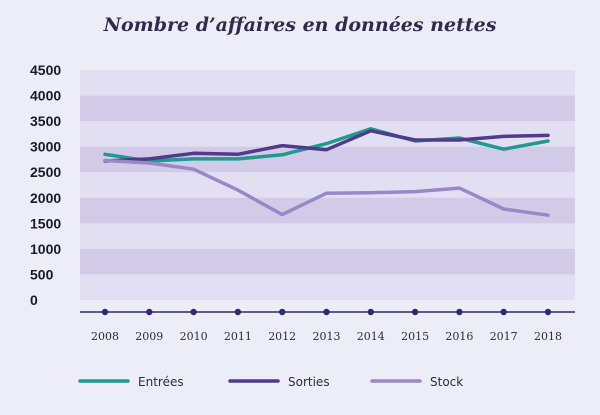  Describe the element at coordinates (45, 147) in the screenshot. I see `y-tick-label: 3000` at that location.